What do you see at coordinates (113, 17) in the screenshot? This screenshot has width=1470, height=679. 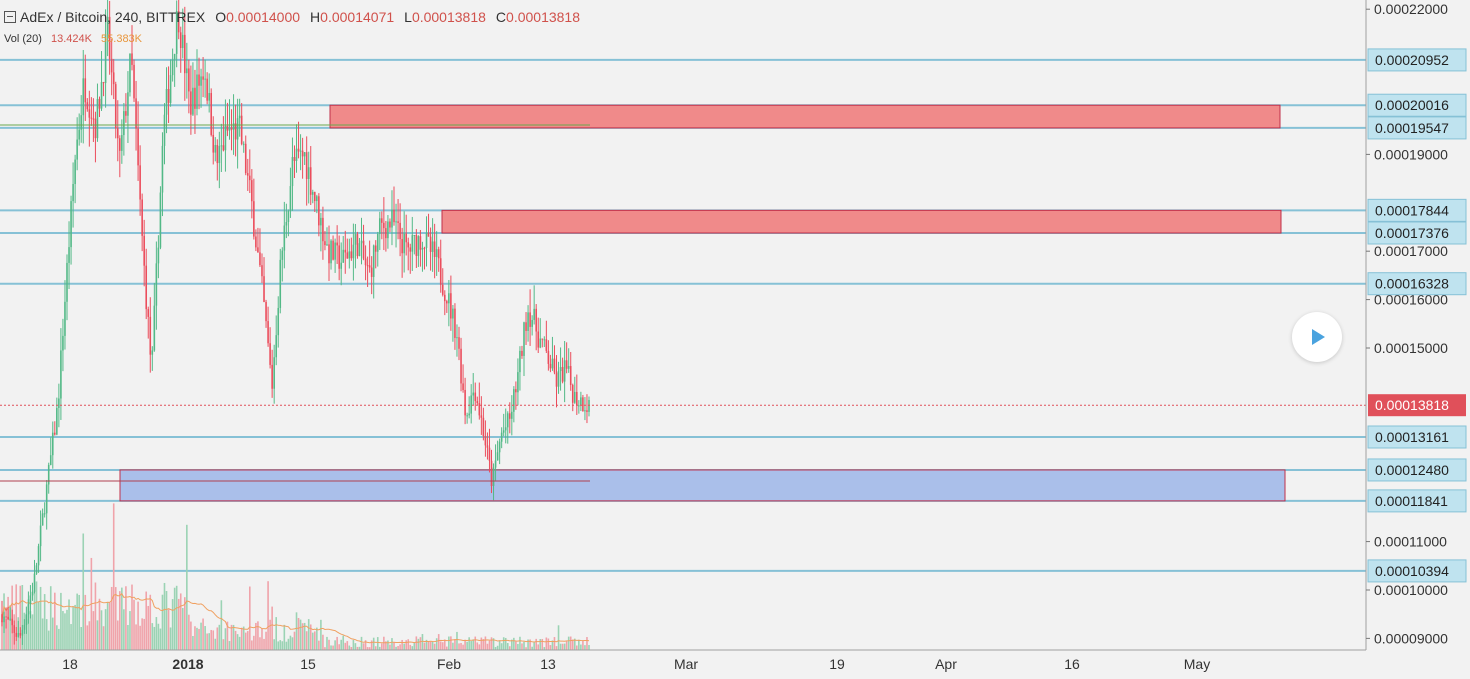 I see `symbol-title: AdEx / Bitcoin, 240, BITTREX` at bounding box center [113, 17].